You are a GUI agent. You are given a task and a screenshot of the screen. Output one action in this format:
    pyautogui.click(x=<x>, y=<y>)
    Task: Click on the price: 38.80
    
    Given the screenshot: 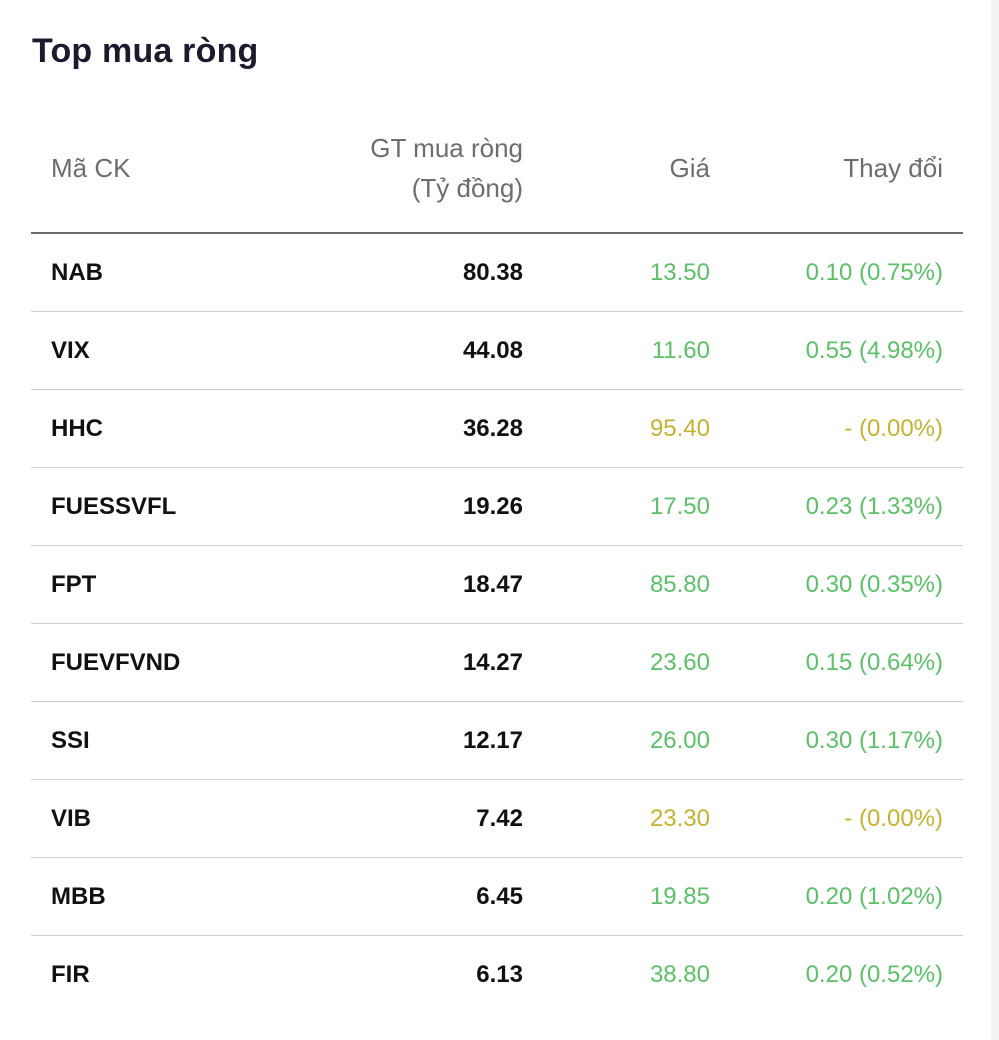 What is the action you would take?
    pyautogui.click(x=679, y=974)
    